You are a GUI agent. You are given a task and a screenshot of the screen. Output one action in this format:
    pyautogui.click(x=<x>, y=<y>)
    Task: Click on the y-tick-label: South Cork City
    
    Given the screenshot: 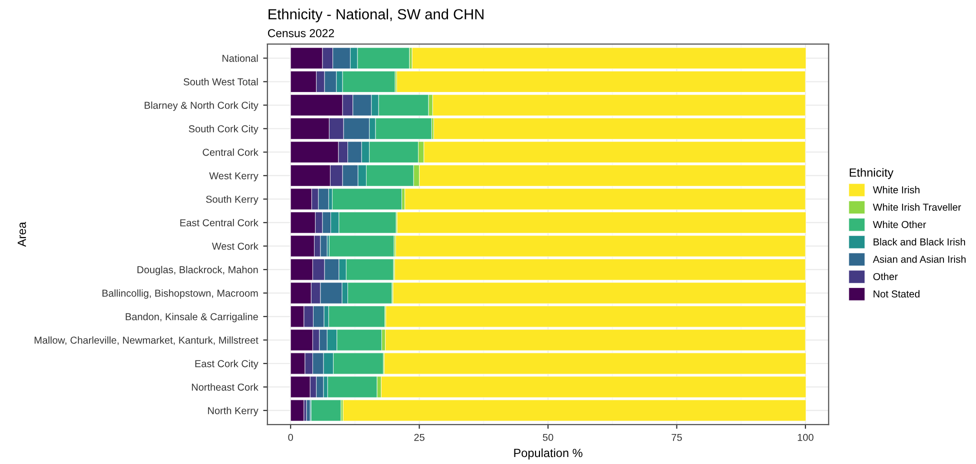 What is the action you would take?
    pyautogui.click(x=223, y=129)
    